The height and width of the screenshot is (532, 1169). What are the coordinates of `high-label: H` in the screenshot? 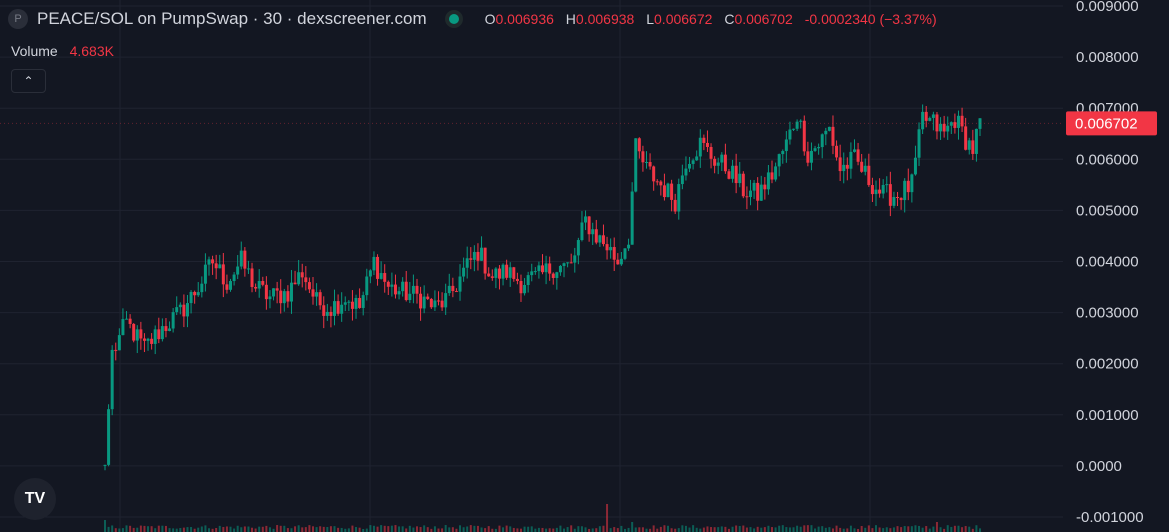 It's located at (570, 19).